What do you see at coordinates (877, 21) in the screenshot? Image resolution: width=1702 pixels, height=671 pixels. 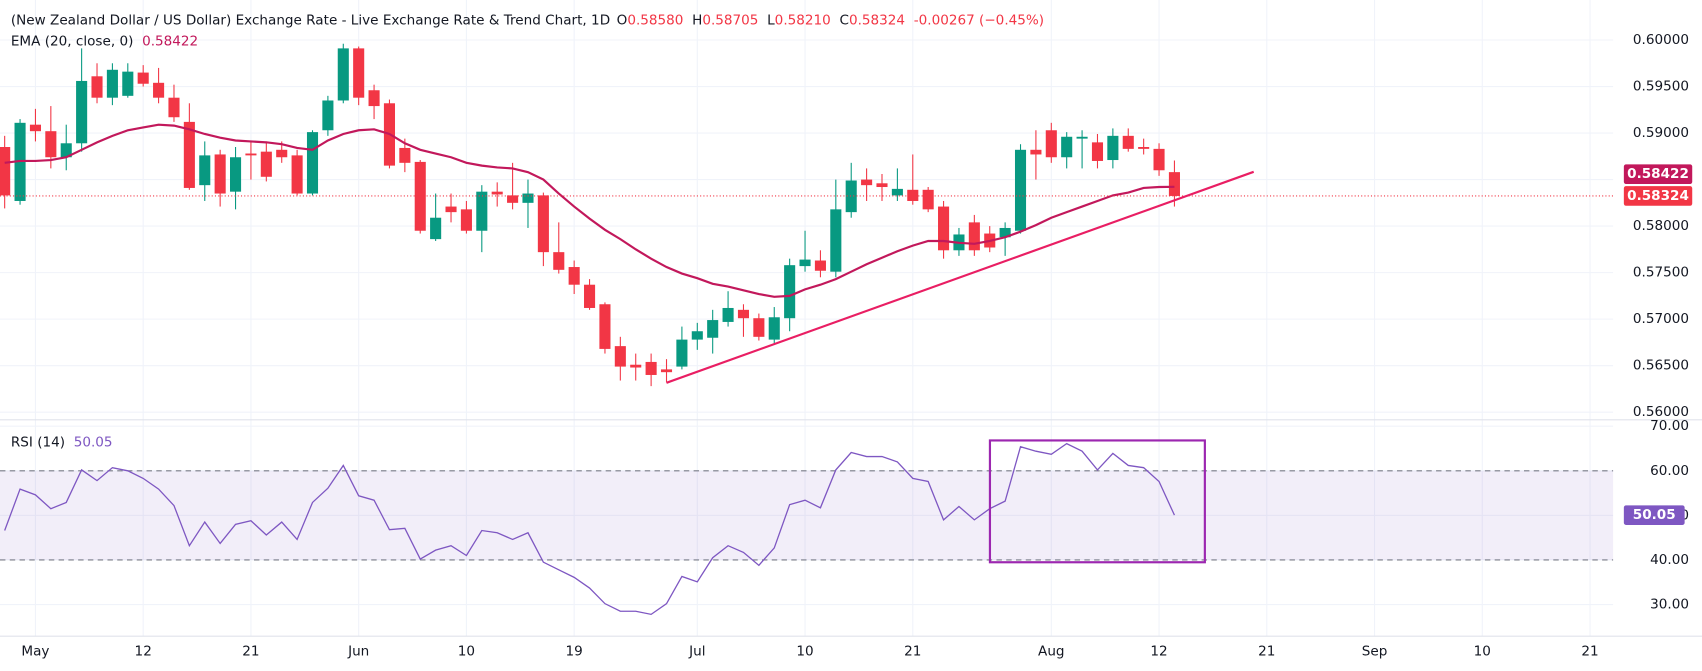 I see `ohlc-value: 0.58324` at bounding box center [877, 21].